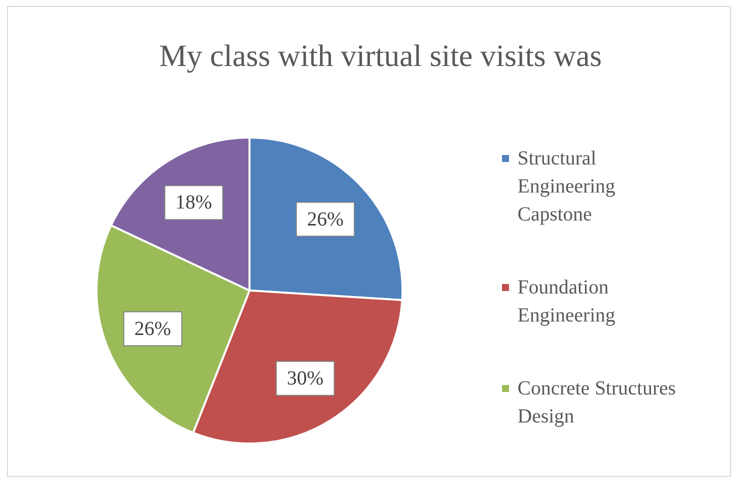  Describe the element at coordinates (567, 301) in the screenshot. I see `legend-label: Foundation Engineering` at that location.